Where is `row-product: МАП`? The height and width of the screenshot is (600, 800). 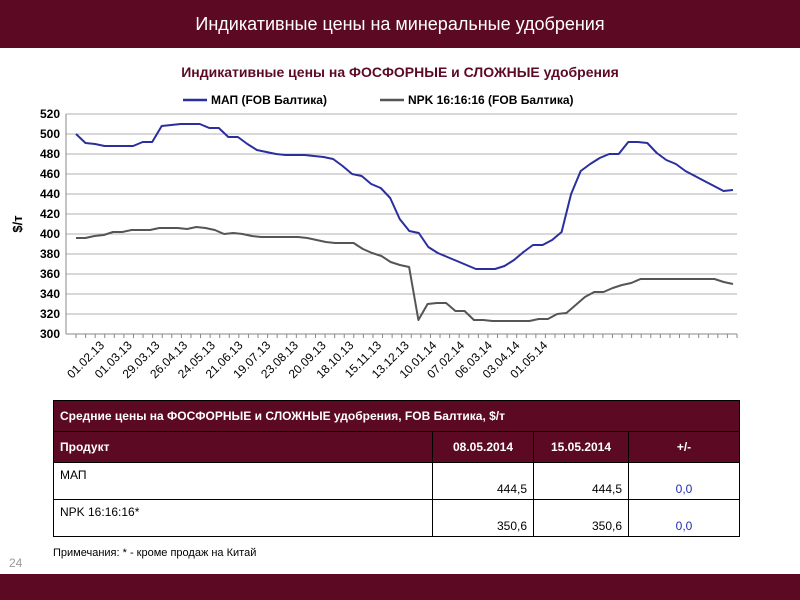
row-product: МАП is located at coordinates (243, 481).